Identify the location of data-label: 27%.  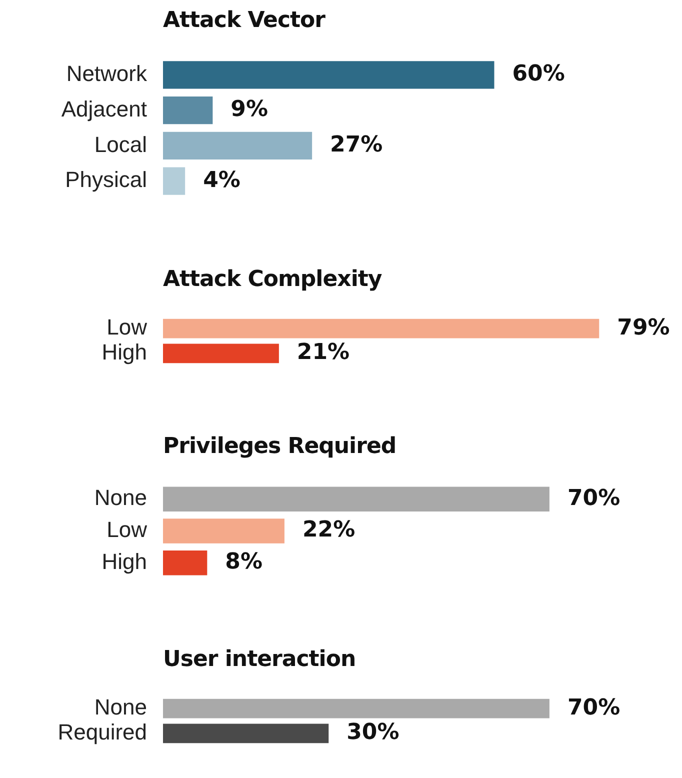
(356, 145).